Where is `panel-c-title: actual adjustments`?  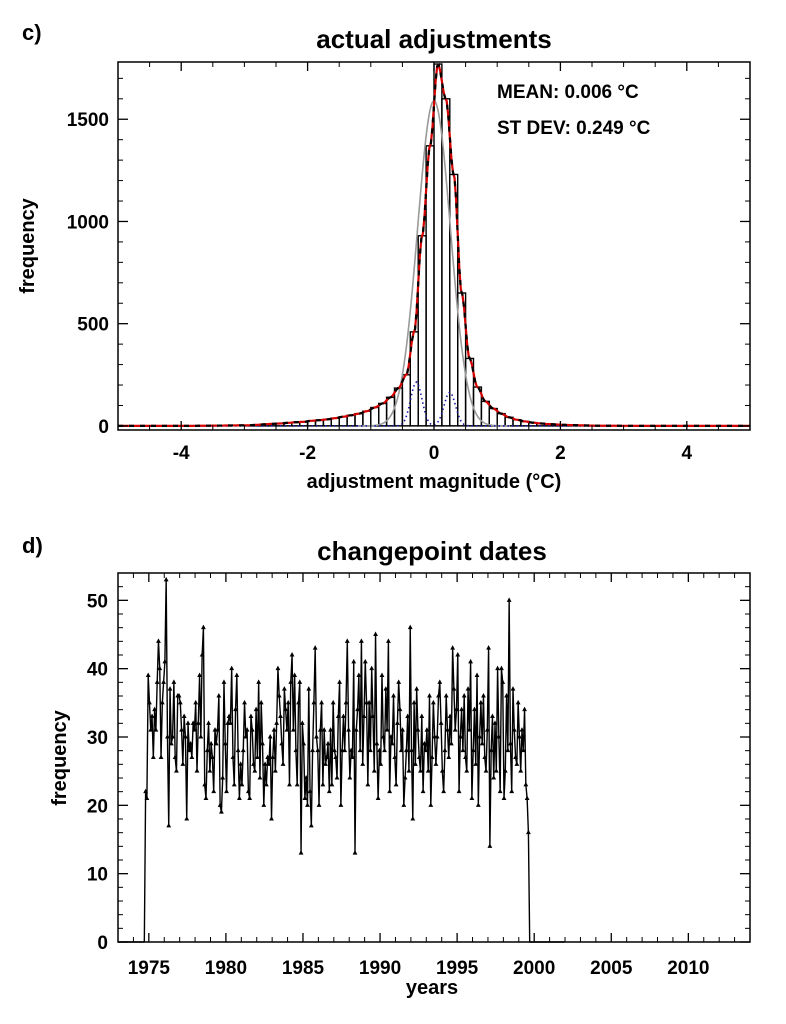
panel-c-title: actual adjustments is located at coordinates (434, 39).